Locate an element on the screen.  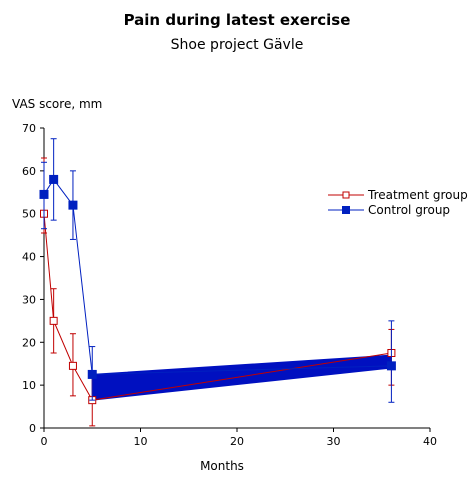
legend-label: Treatment group is located at coordinates (417, 195).